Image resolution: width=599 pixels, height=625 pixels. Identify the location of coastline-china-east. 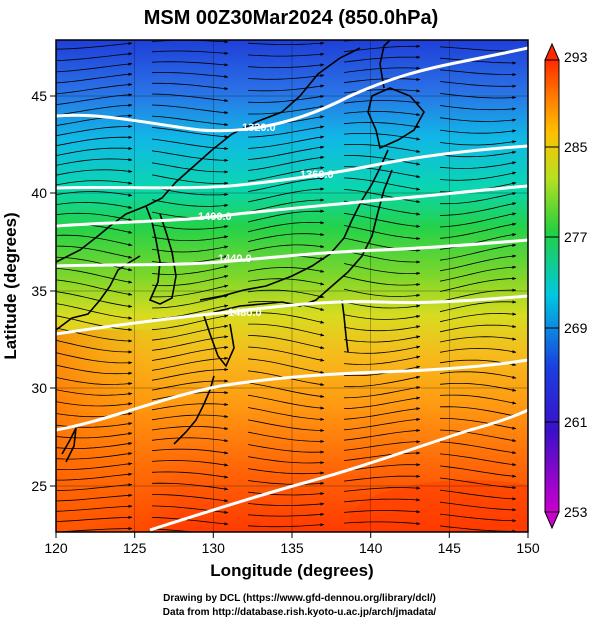
(98, 293).